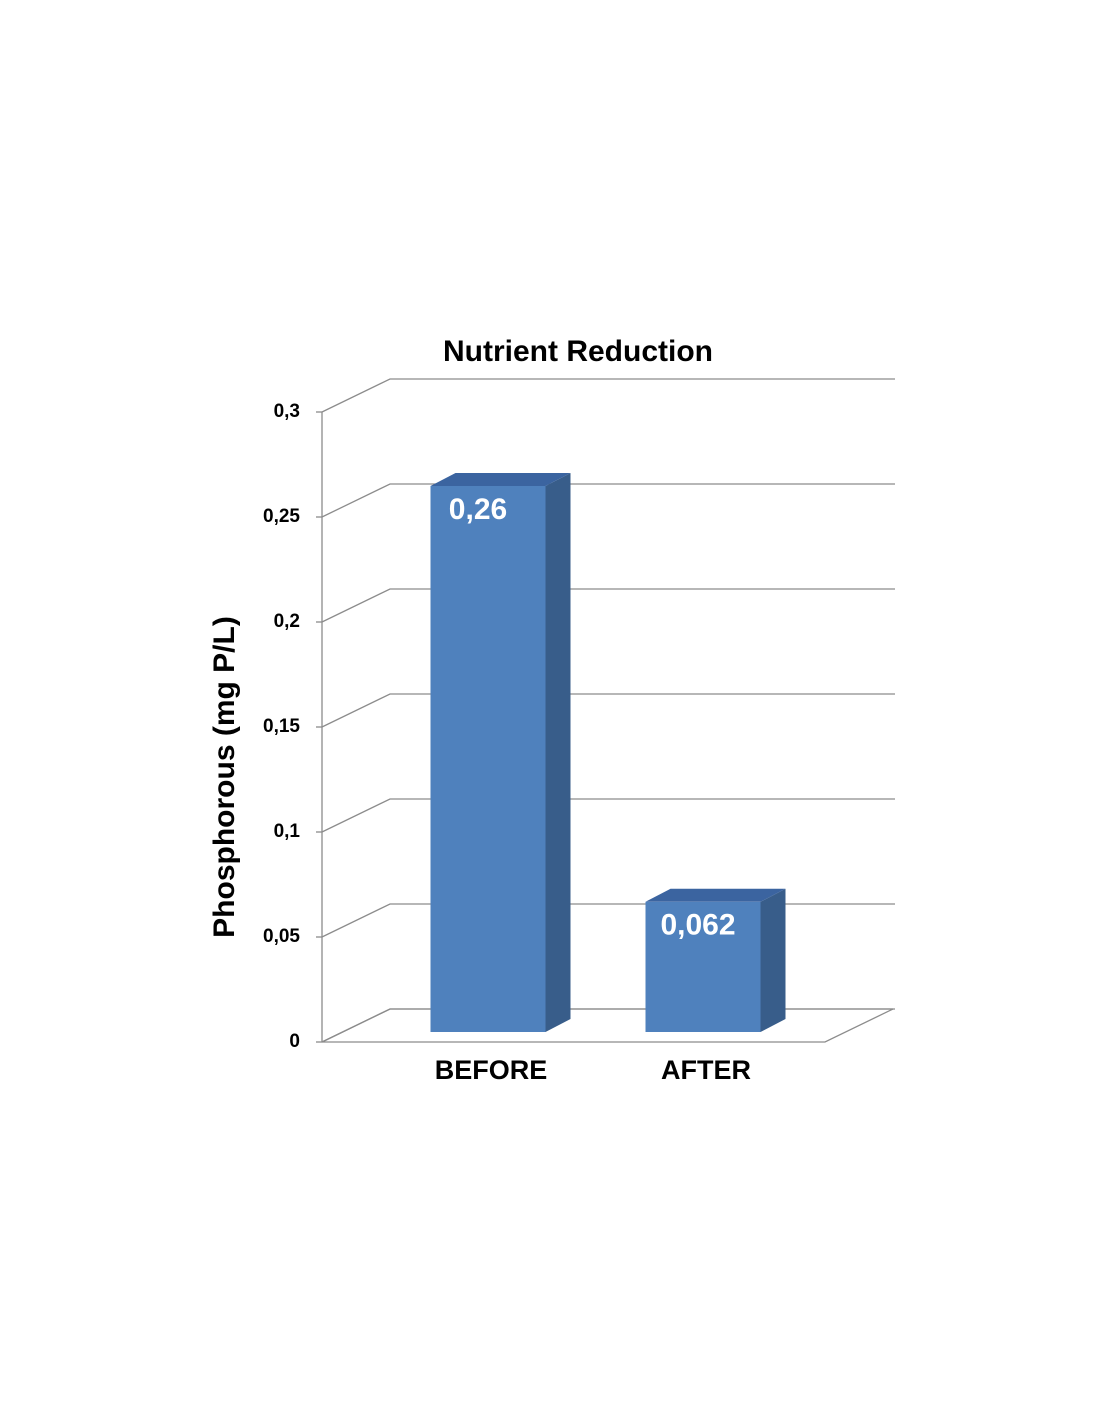 This screenshot has width=1100, height=1422. I want to click on x-tick-label: BEFORE, so click(491, 1070).